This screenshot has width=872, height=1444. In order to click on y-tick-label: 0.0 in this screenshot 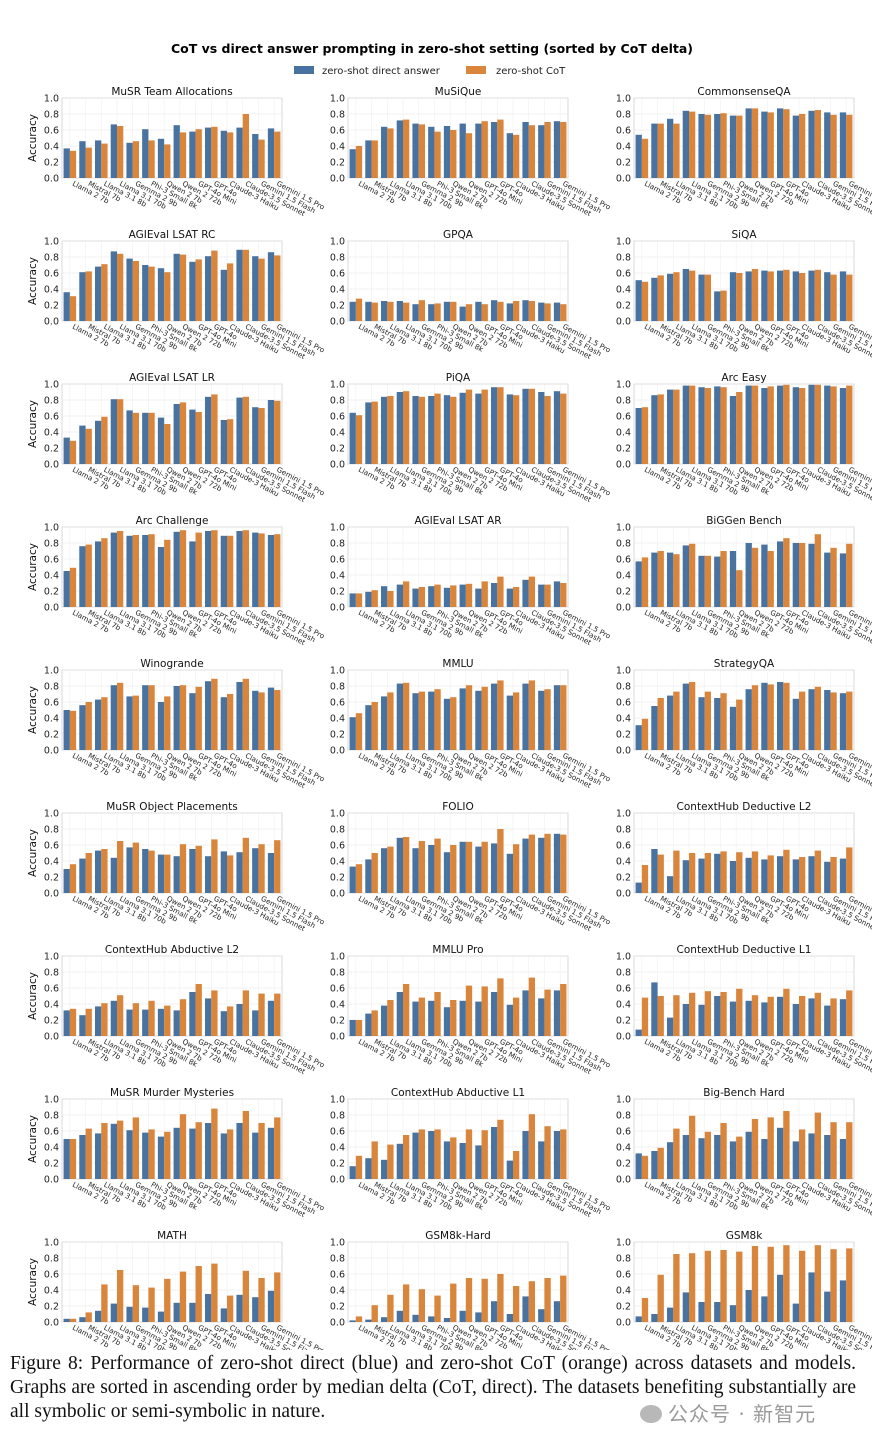, I will do `click(623, 322)`.